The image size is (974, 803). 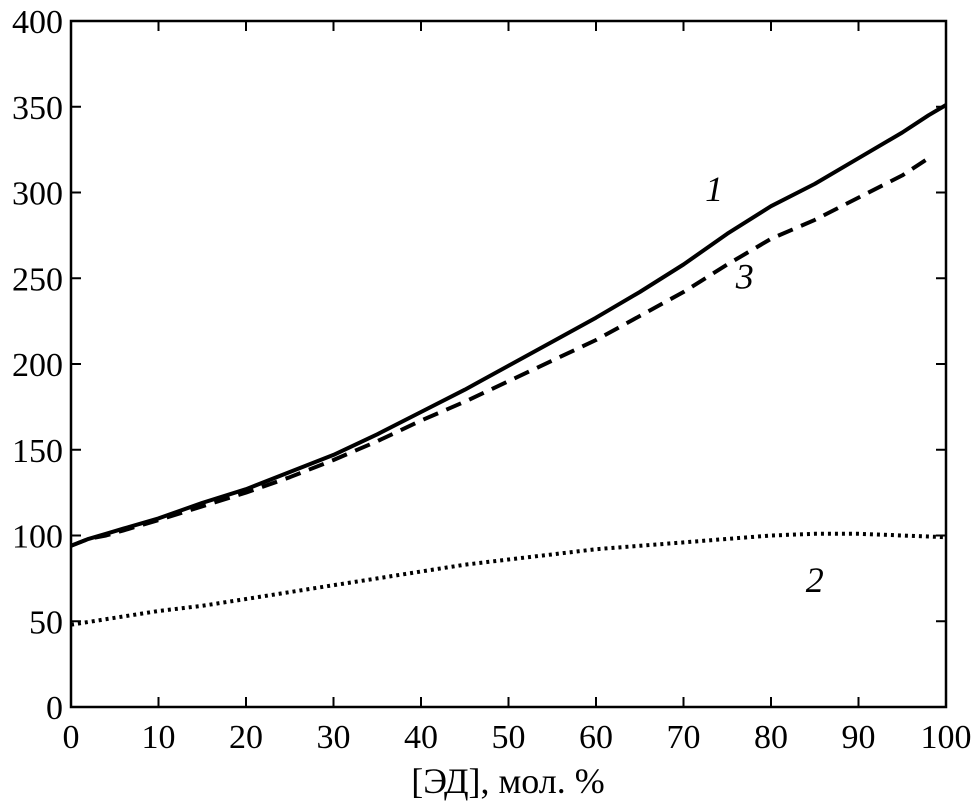 I want to click on y-tick-label: 300, so click(x=37, y=194).